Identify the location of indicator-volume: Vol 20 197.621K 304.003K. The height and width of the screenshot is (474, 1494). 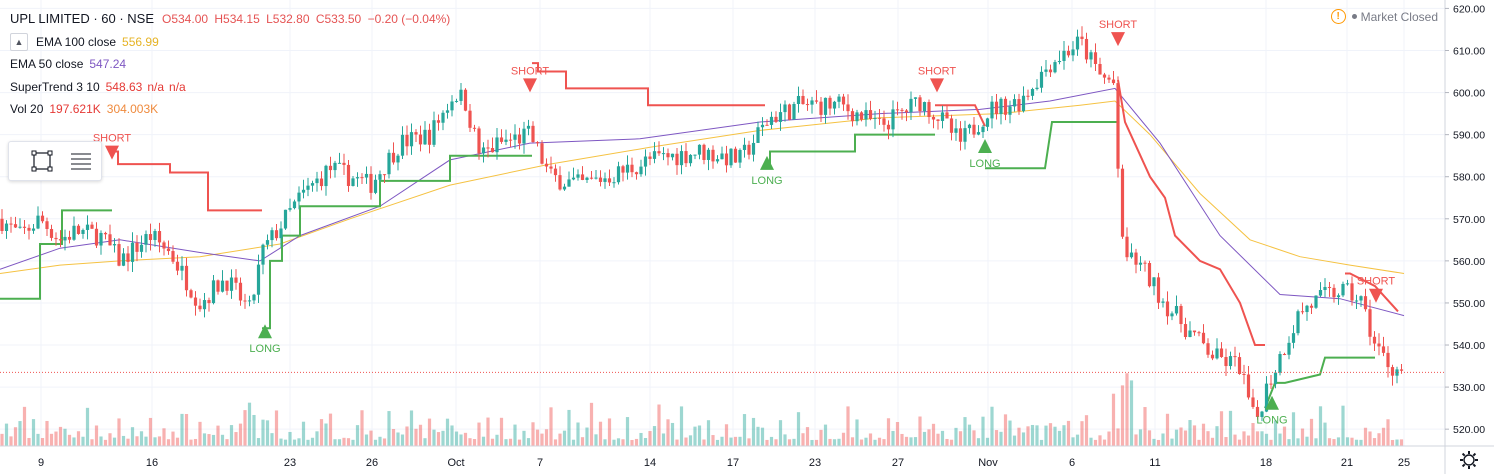
(231, 109).